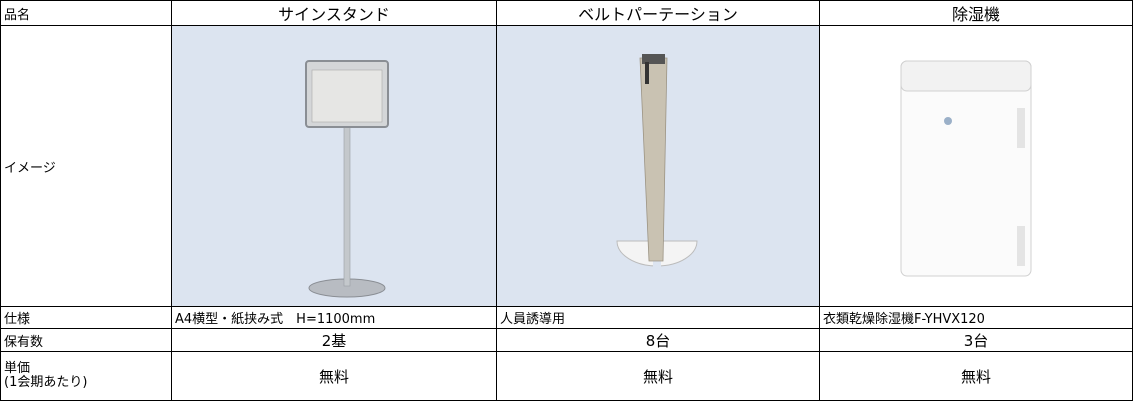  I want to click on row-label: イメージ, so click(86, 166).